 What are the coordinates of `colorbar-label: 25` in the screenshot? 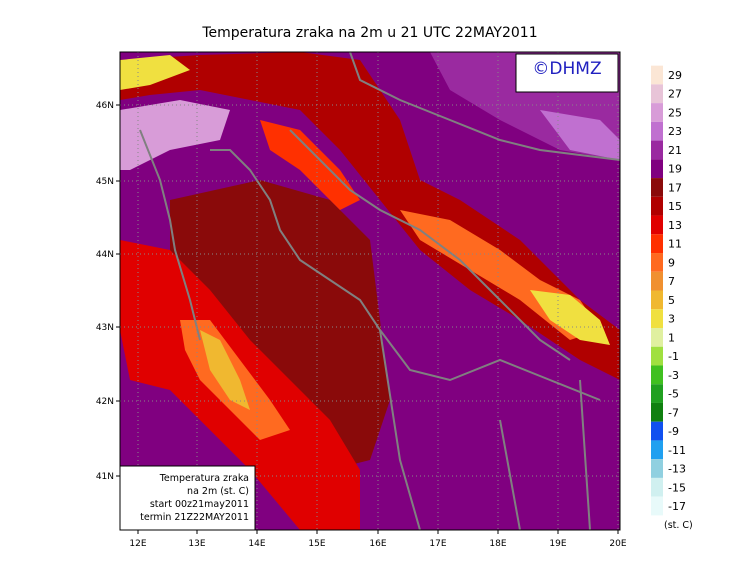 It's located at (675, 112).